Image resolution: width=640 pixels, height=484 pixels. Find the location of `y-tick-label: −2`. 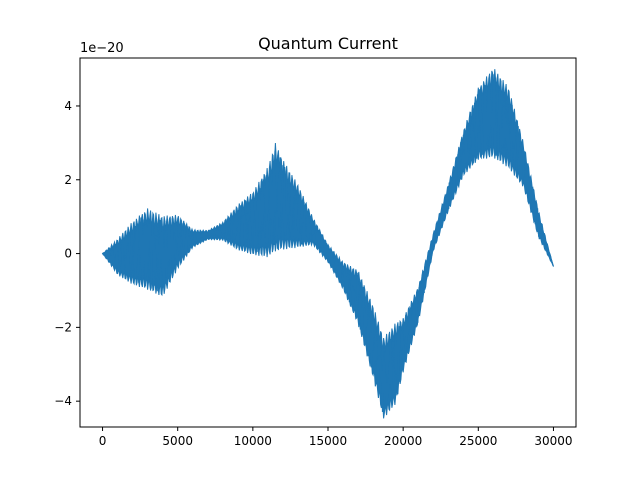

y-tick-label: −2 is located at coordinates (63, 327).